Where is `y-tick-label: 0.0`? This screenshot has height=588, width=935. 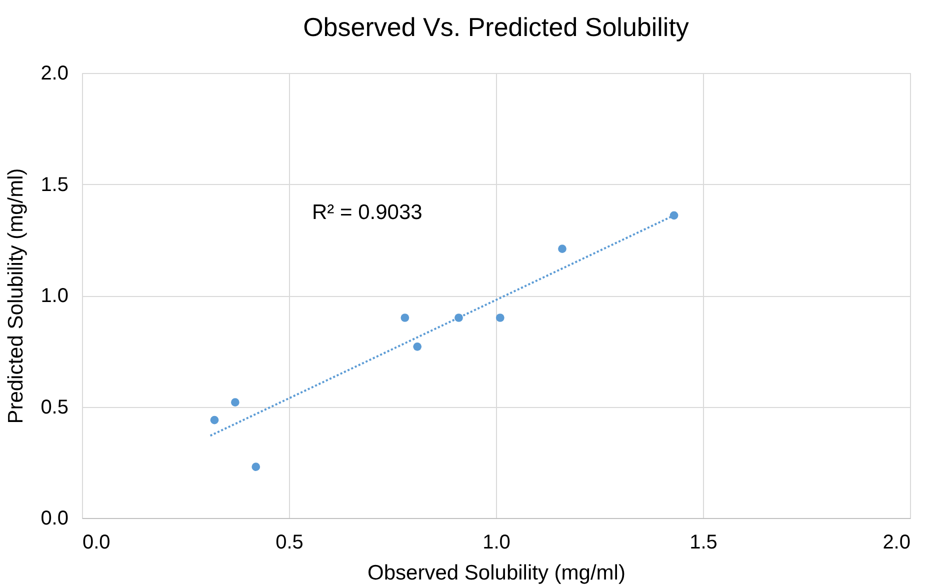 y-tick-label: 0.0 is located at coordinates (54, 519).